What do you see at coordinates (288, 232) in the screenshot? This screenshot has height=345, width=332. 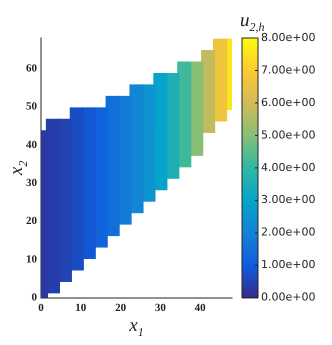 I see `color-bar-label: 2.00e+00` at bounding box center [288, 232].